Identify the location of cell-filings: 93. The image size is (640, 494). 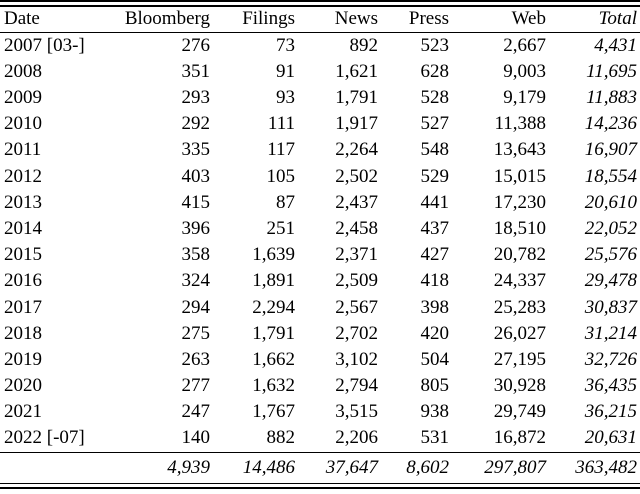
(285, 98).